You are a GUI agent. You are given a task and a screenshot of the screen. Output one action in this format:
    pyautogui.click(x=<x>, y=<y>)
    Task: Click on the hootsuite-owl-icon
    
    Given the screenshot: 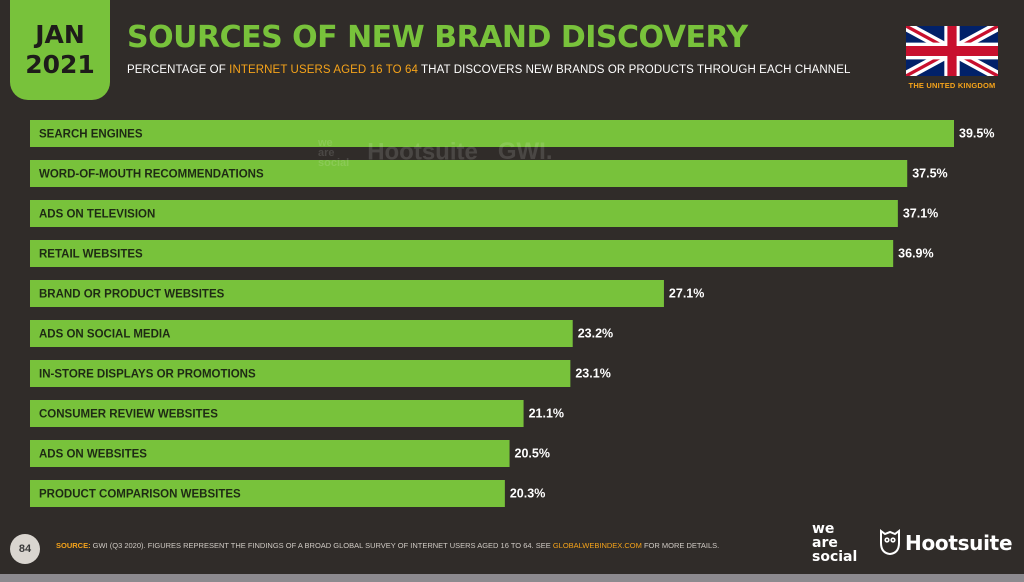 What is the action you would take?
    pyautogui.click(x=890, y=542)
    